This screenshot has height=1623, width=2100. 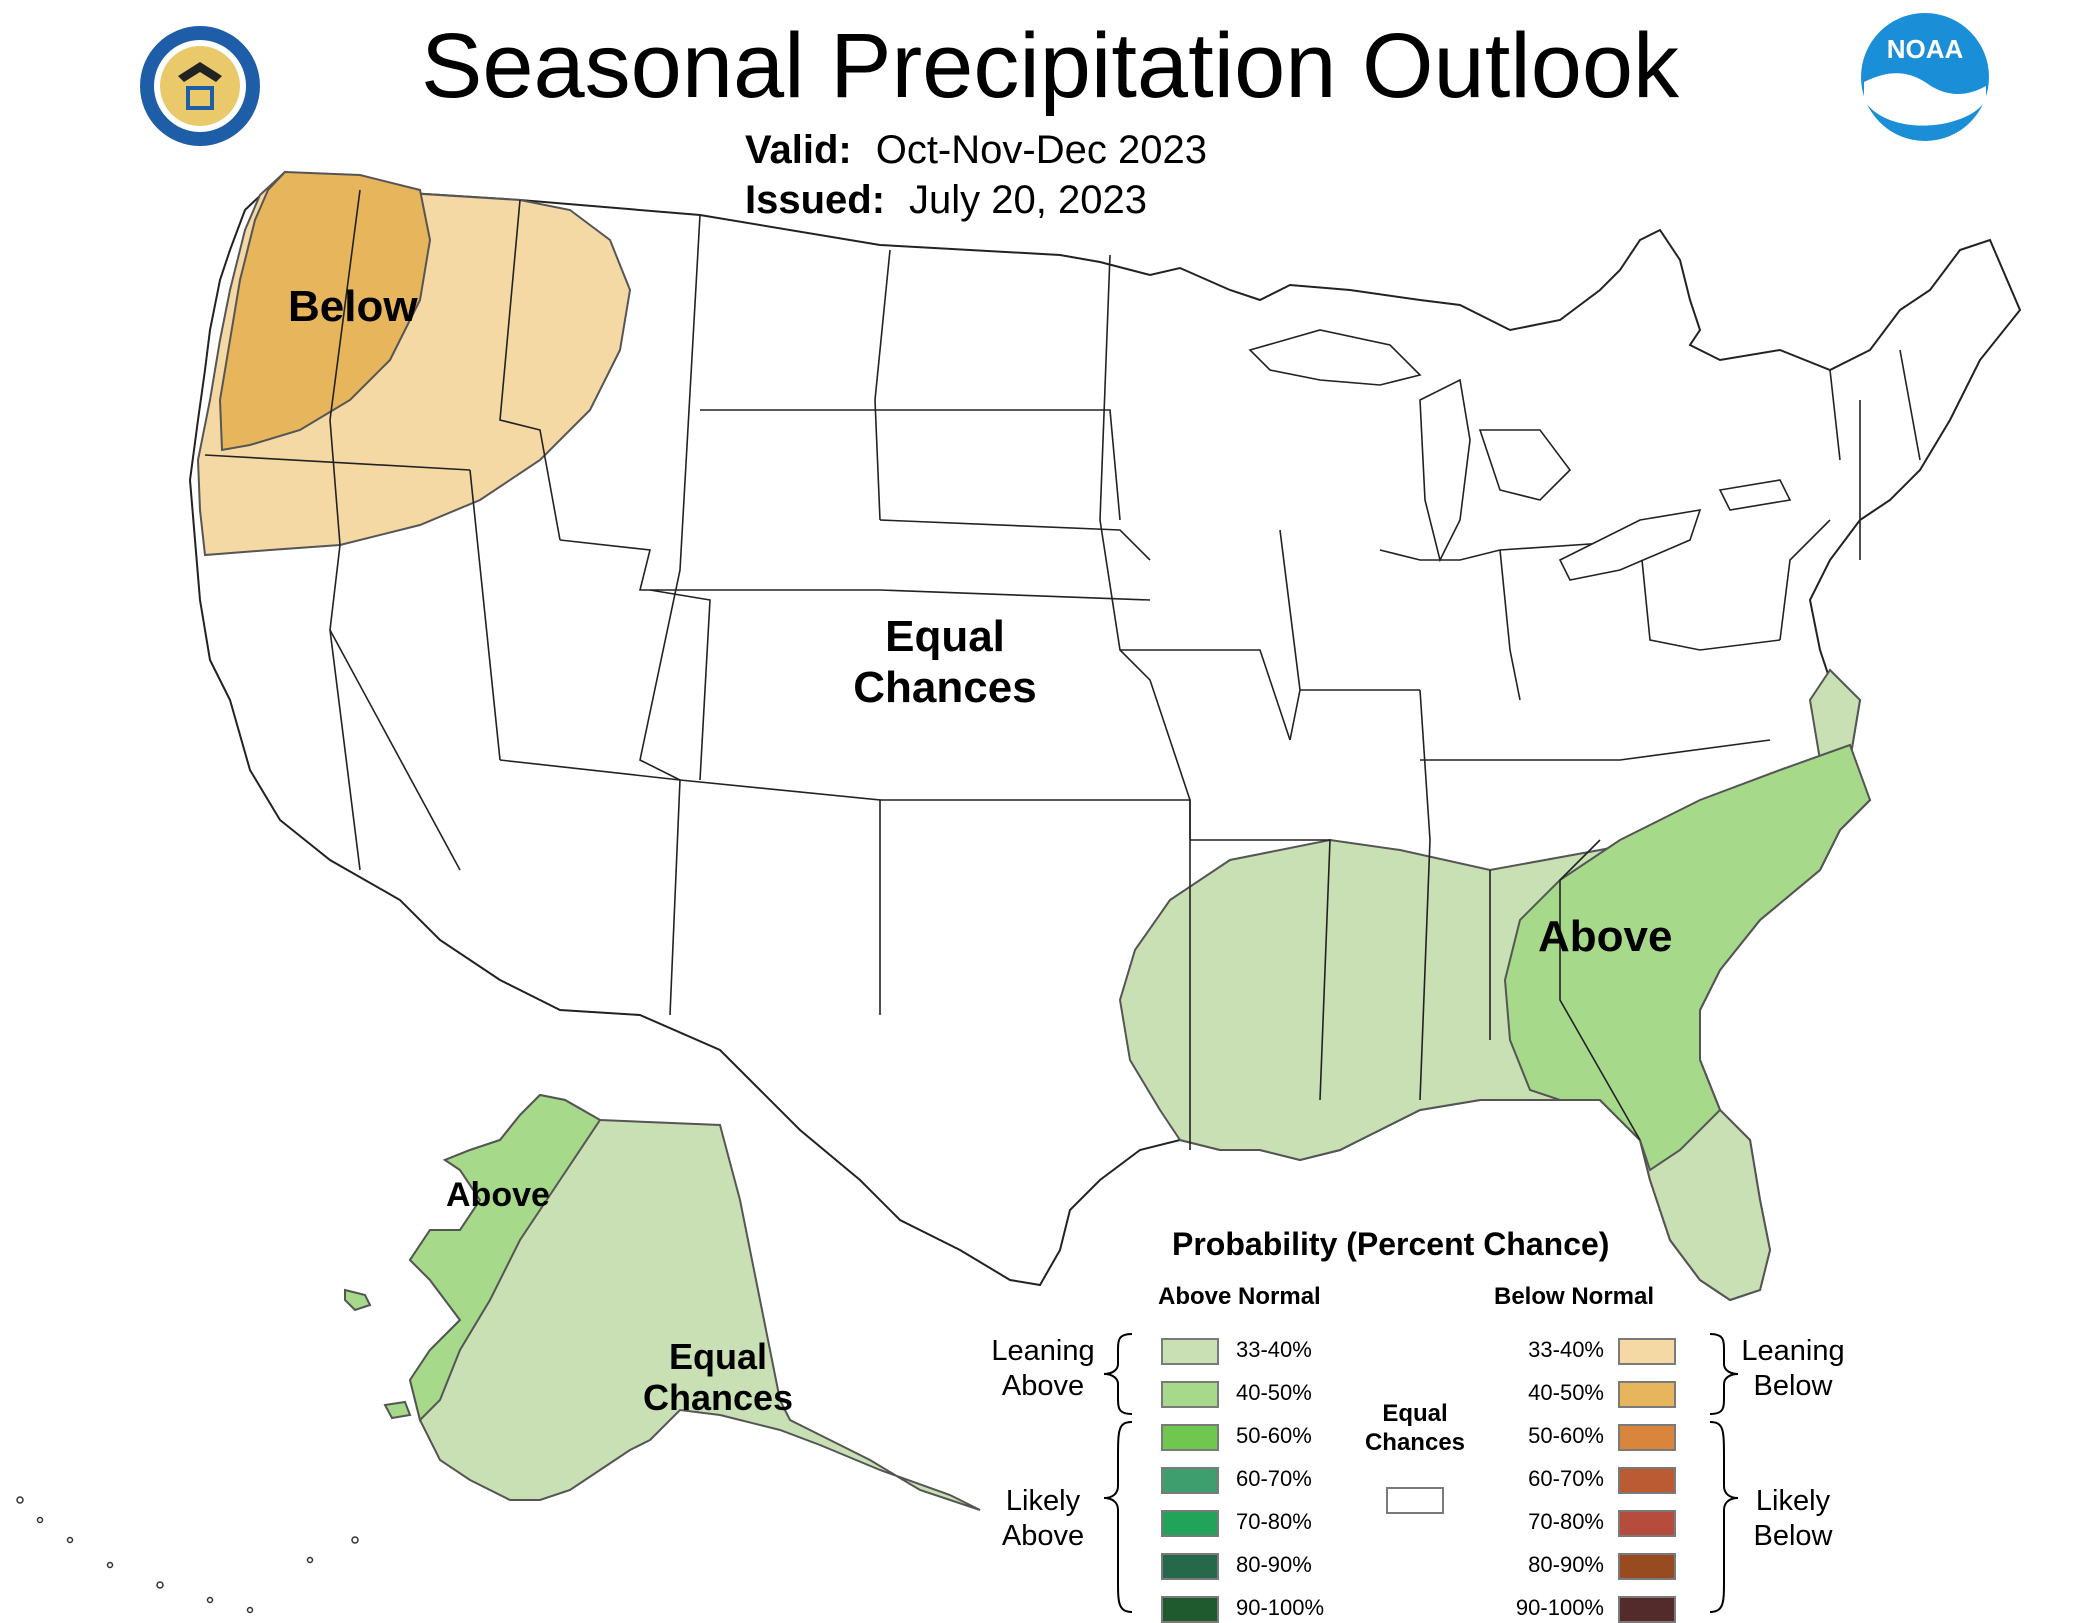 What do you see at coordinates (1520, 455) in the screenshot?
I see `great-lakes` at bounding box center [1520, 455].